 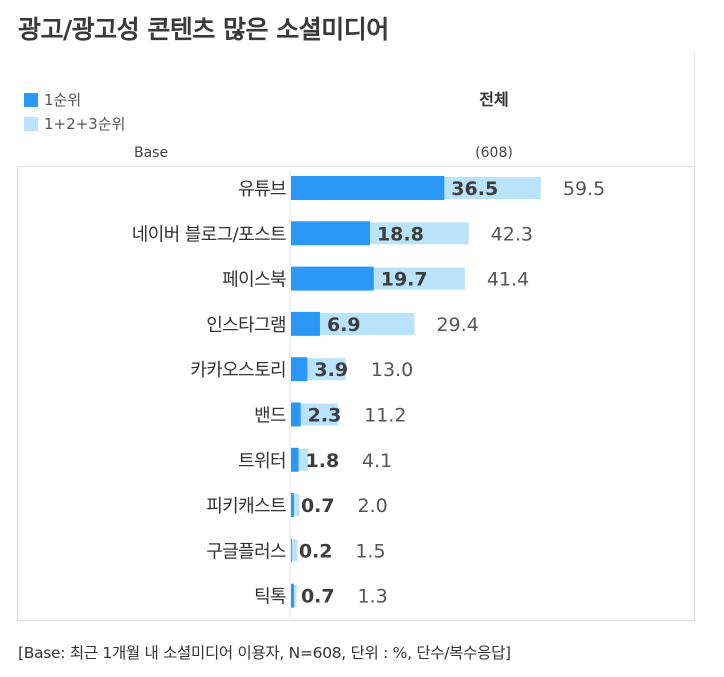 I want to click on category-label: 페이스북, so click(x=254, y=280).